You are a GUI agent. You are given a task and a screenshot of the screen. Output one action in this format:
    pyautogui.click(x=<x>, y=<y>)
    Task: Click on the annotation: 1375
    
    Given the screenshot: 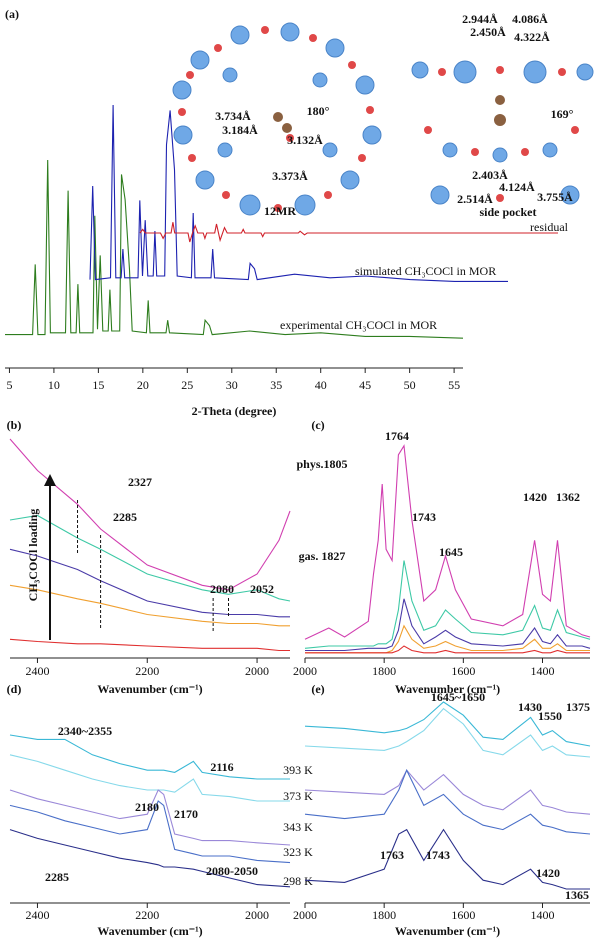 What is the action you would take?
    pyautogui.click(x=578, y=707)
    